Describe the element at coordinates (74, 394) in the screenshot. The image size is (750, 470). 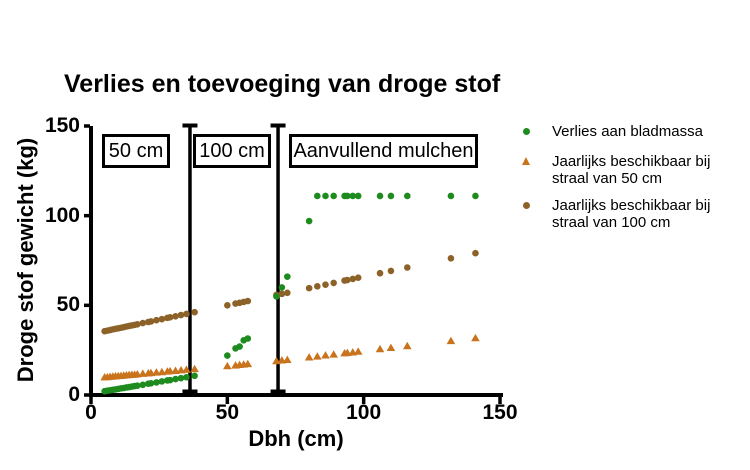
I see `y-tick-label: 0` at that location.